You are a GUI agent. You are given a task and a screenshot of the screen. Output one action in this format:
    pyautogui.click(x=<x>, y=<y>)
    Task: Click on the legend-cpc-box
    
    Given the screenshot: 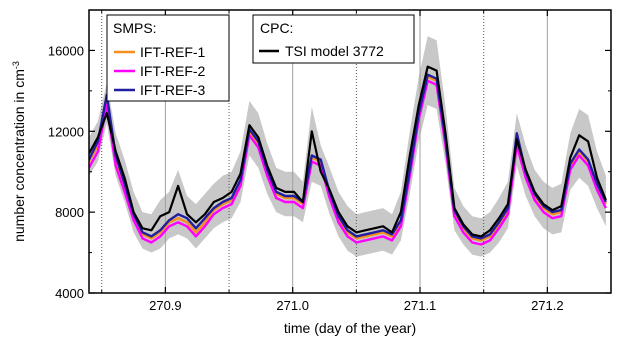 What is the action you would take?
    pyautogui.click(x=333, y=39)
    